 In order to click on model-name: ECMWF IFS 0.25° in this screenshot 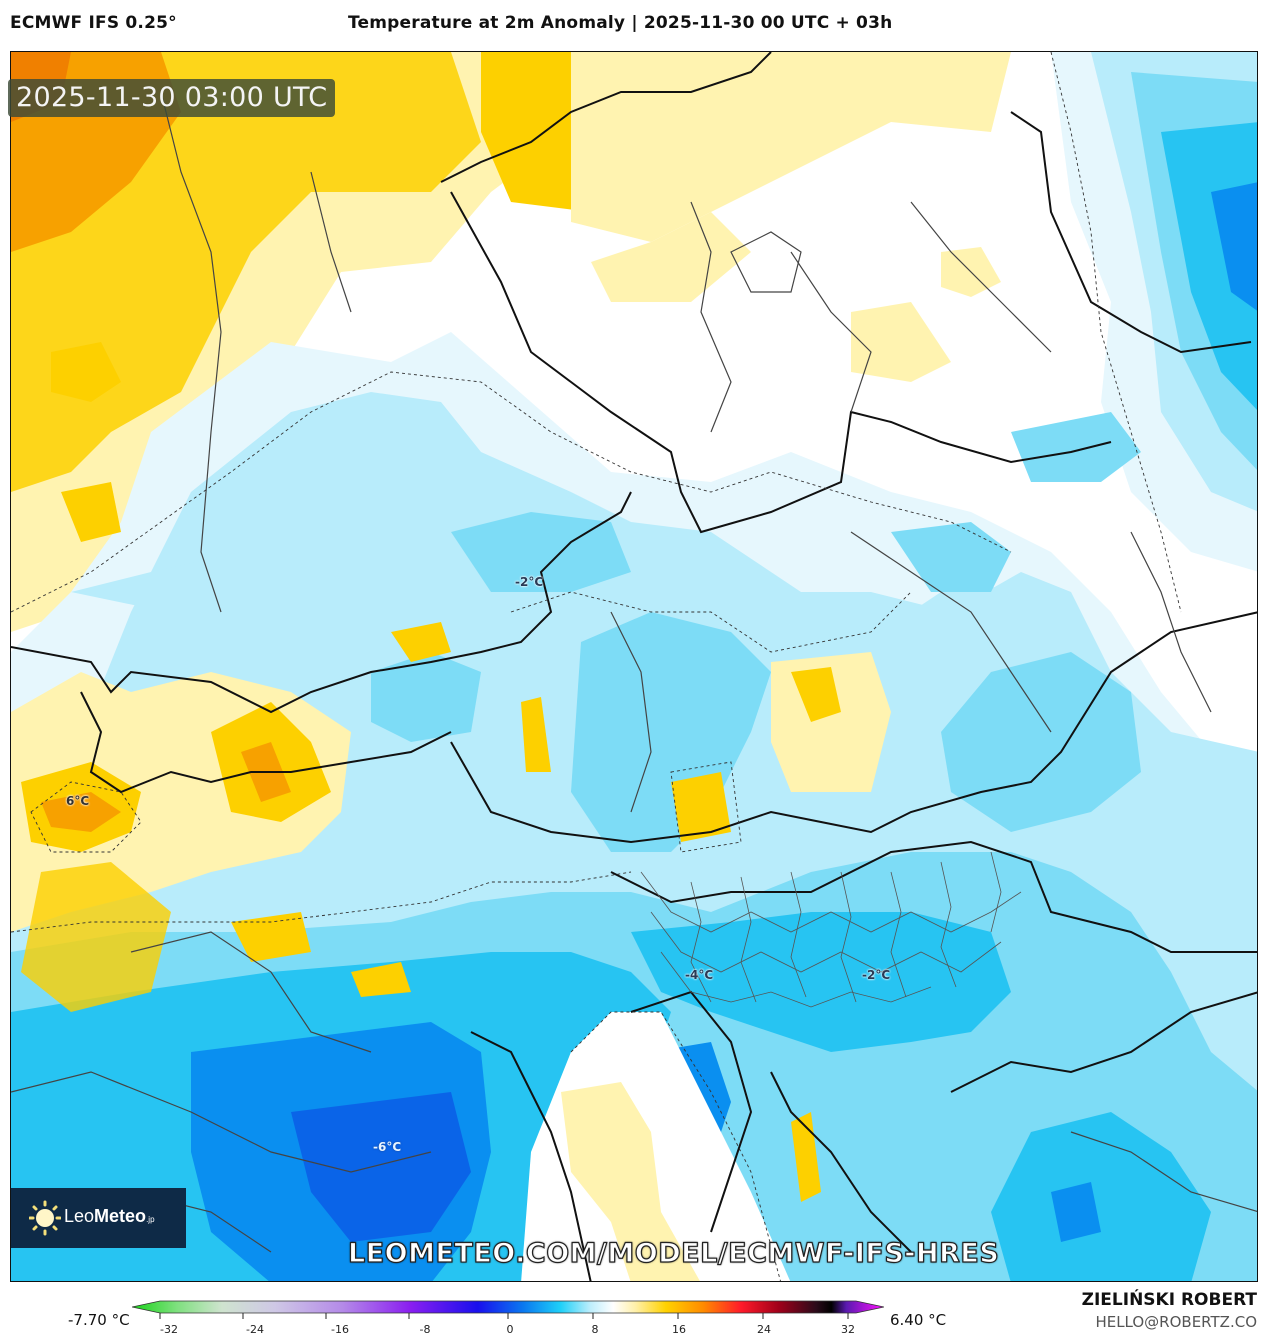, I will do `click(93, 23)`.